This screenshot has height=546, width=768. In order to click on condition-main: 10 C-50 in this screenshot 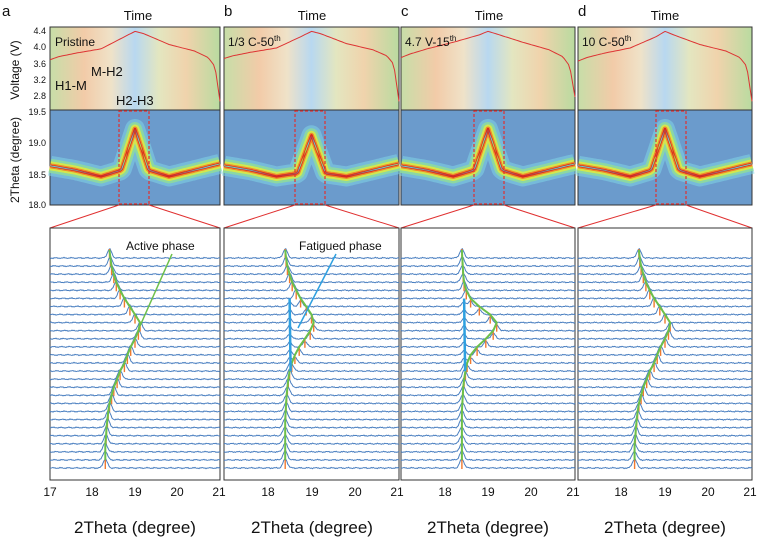, I will do `click(603, 42)`.